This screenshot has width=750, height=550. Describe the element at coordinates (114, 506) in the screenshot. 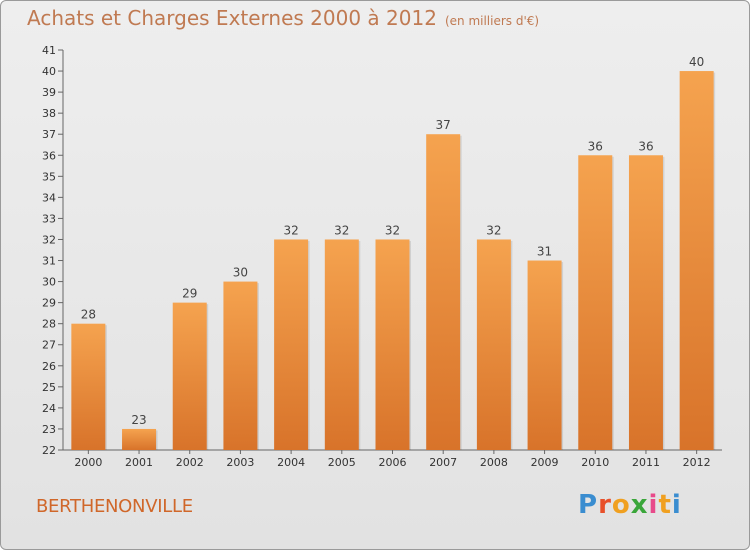

I see `commune-name: BERTHENONVILLE` at that location.